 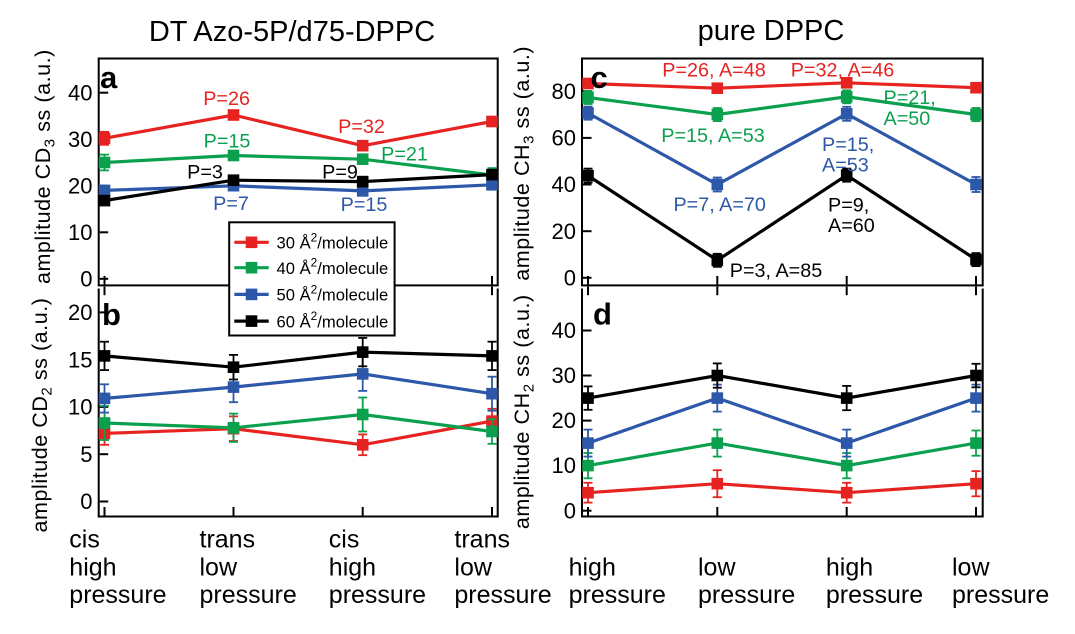 What do you see at coordinates (564, 91) in the screenshot?
I see `svg-text: 80` at bounding box center [564, 91].